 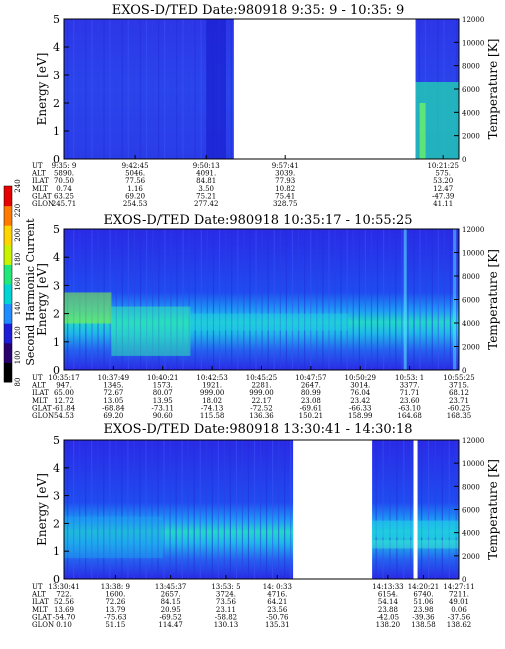 I want to click on orbit-cell: -69.61, so click(x=311, y=408).